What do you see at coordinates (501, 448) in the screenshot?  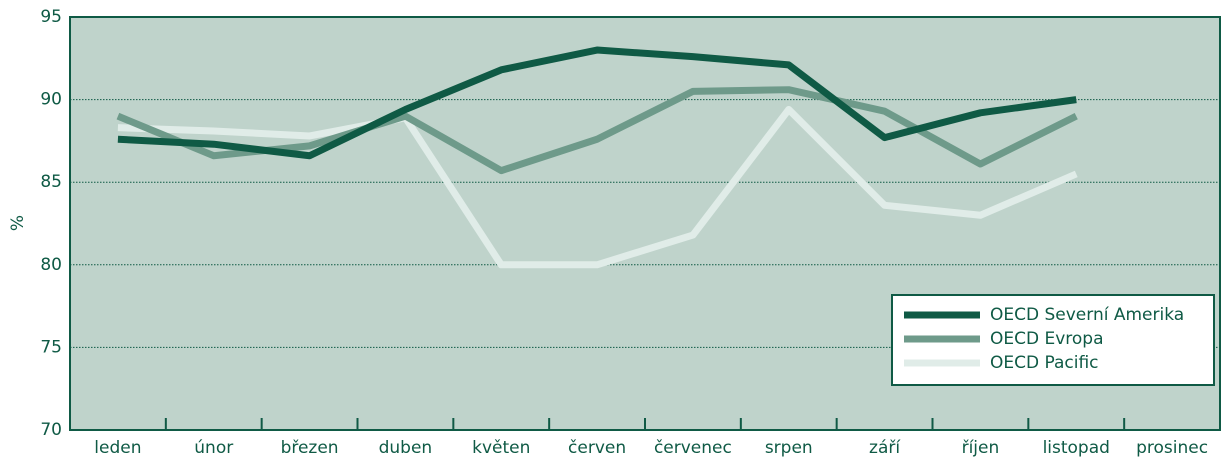 I see `x-tick-label: květen` at bounding box center [501, 448].